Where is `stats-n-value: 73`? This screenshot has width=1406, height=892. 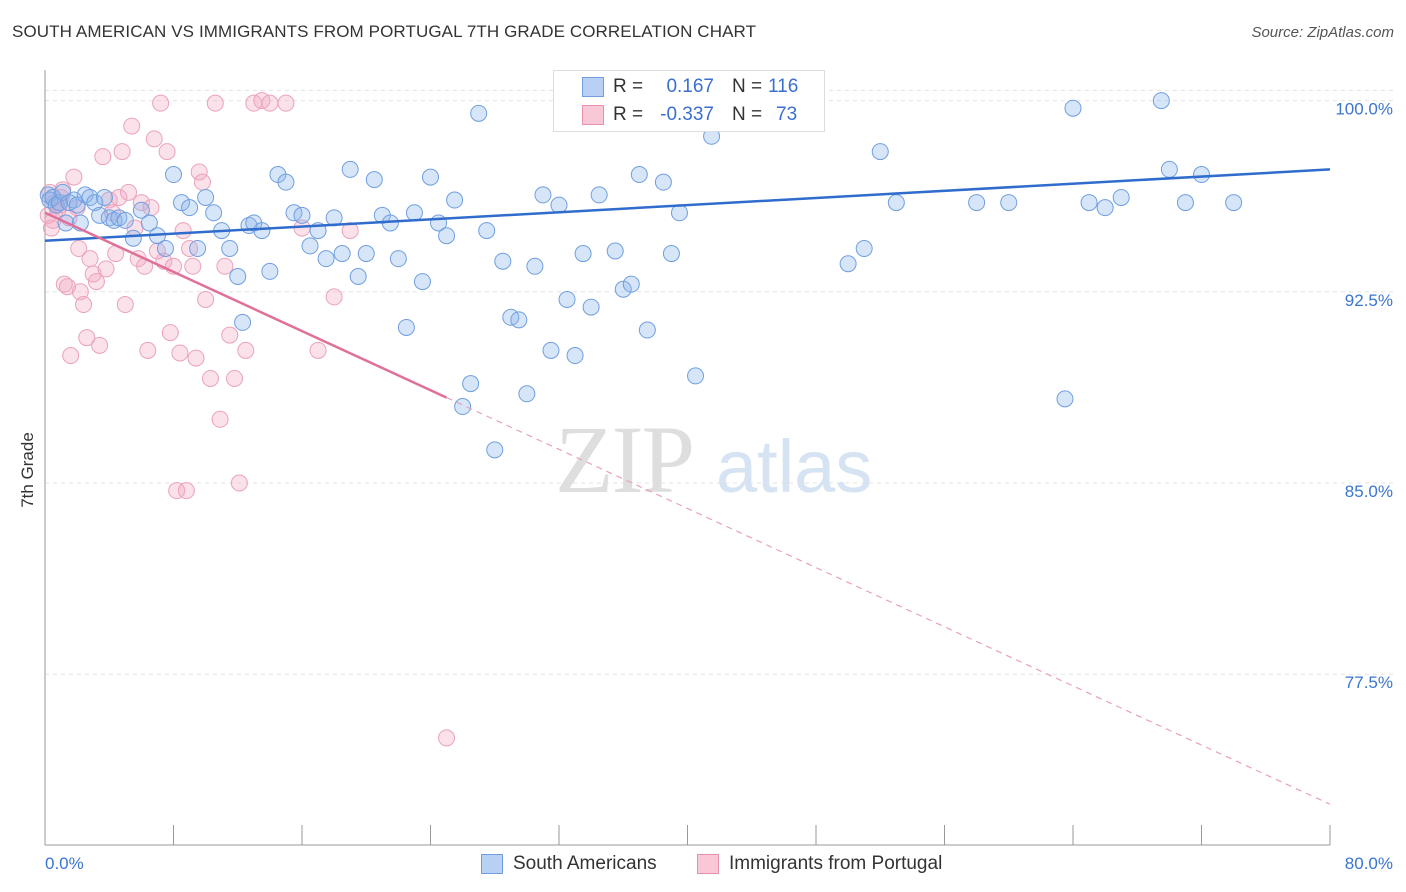 stats-n-value: 73 is located at coordinates (787, 114).